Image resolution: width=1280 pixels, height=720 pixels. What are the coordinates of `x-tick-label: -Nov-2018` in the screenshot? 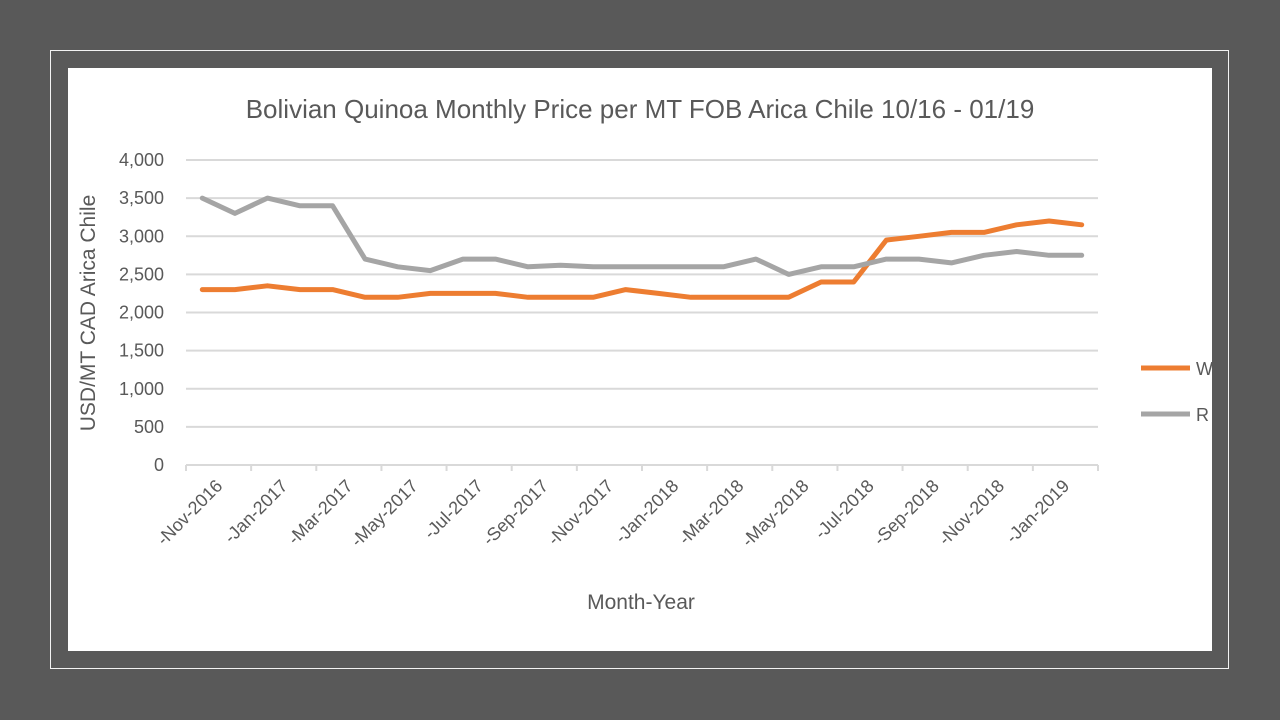 It's located at (972, 513).